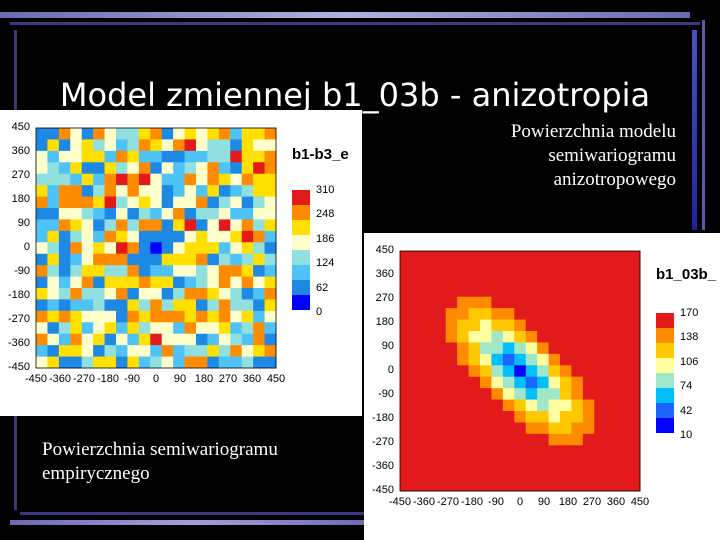 The height and width of the screenshot is (540, 720). What do you see at coordinates (84, 379) in the screenshot?
I see `x-tick-label: -270` at bounding box center [84, 379].